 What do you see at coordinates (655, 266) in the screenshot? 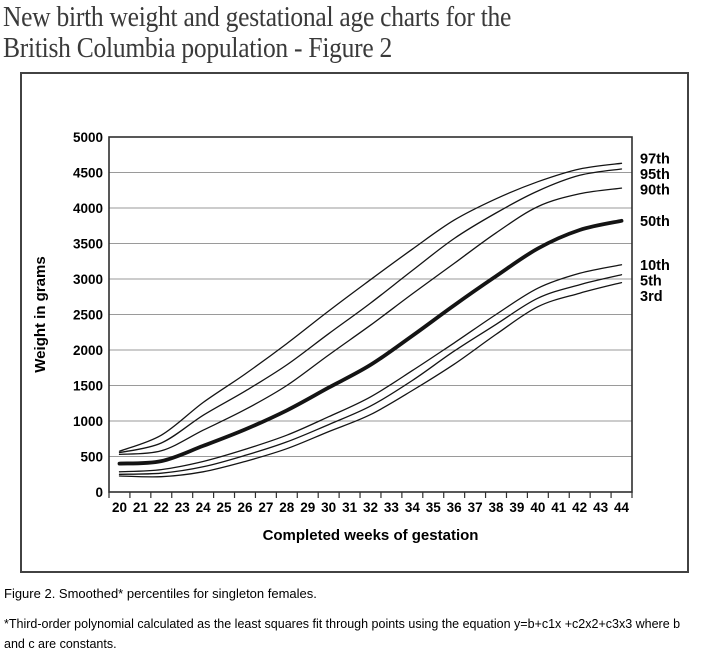
I see `curve-label-10th: 10th` at bounding box center [655, 266].